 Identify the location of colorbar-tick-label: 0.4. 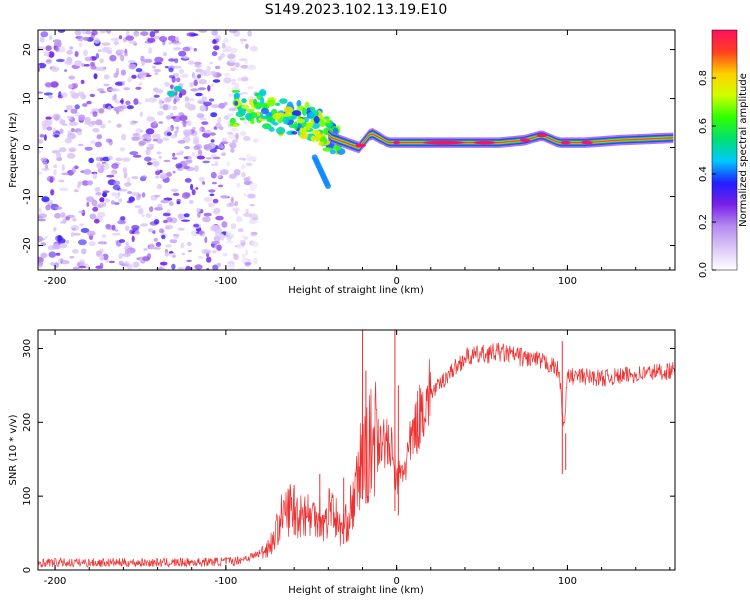
(703, 174).